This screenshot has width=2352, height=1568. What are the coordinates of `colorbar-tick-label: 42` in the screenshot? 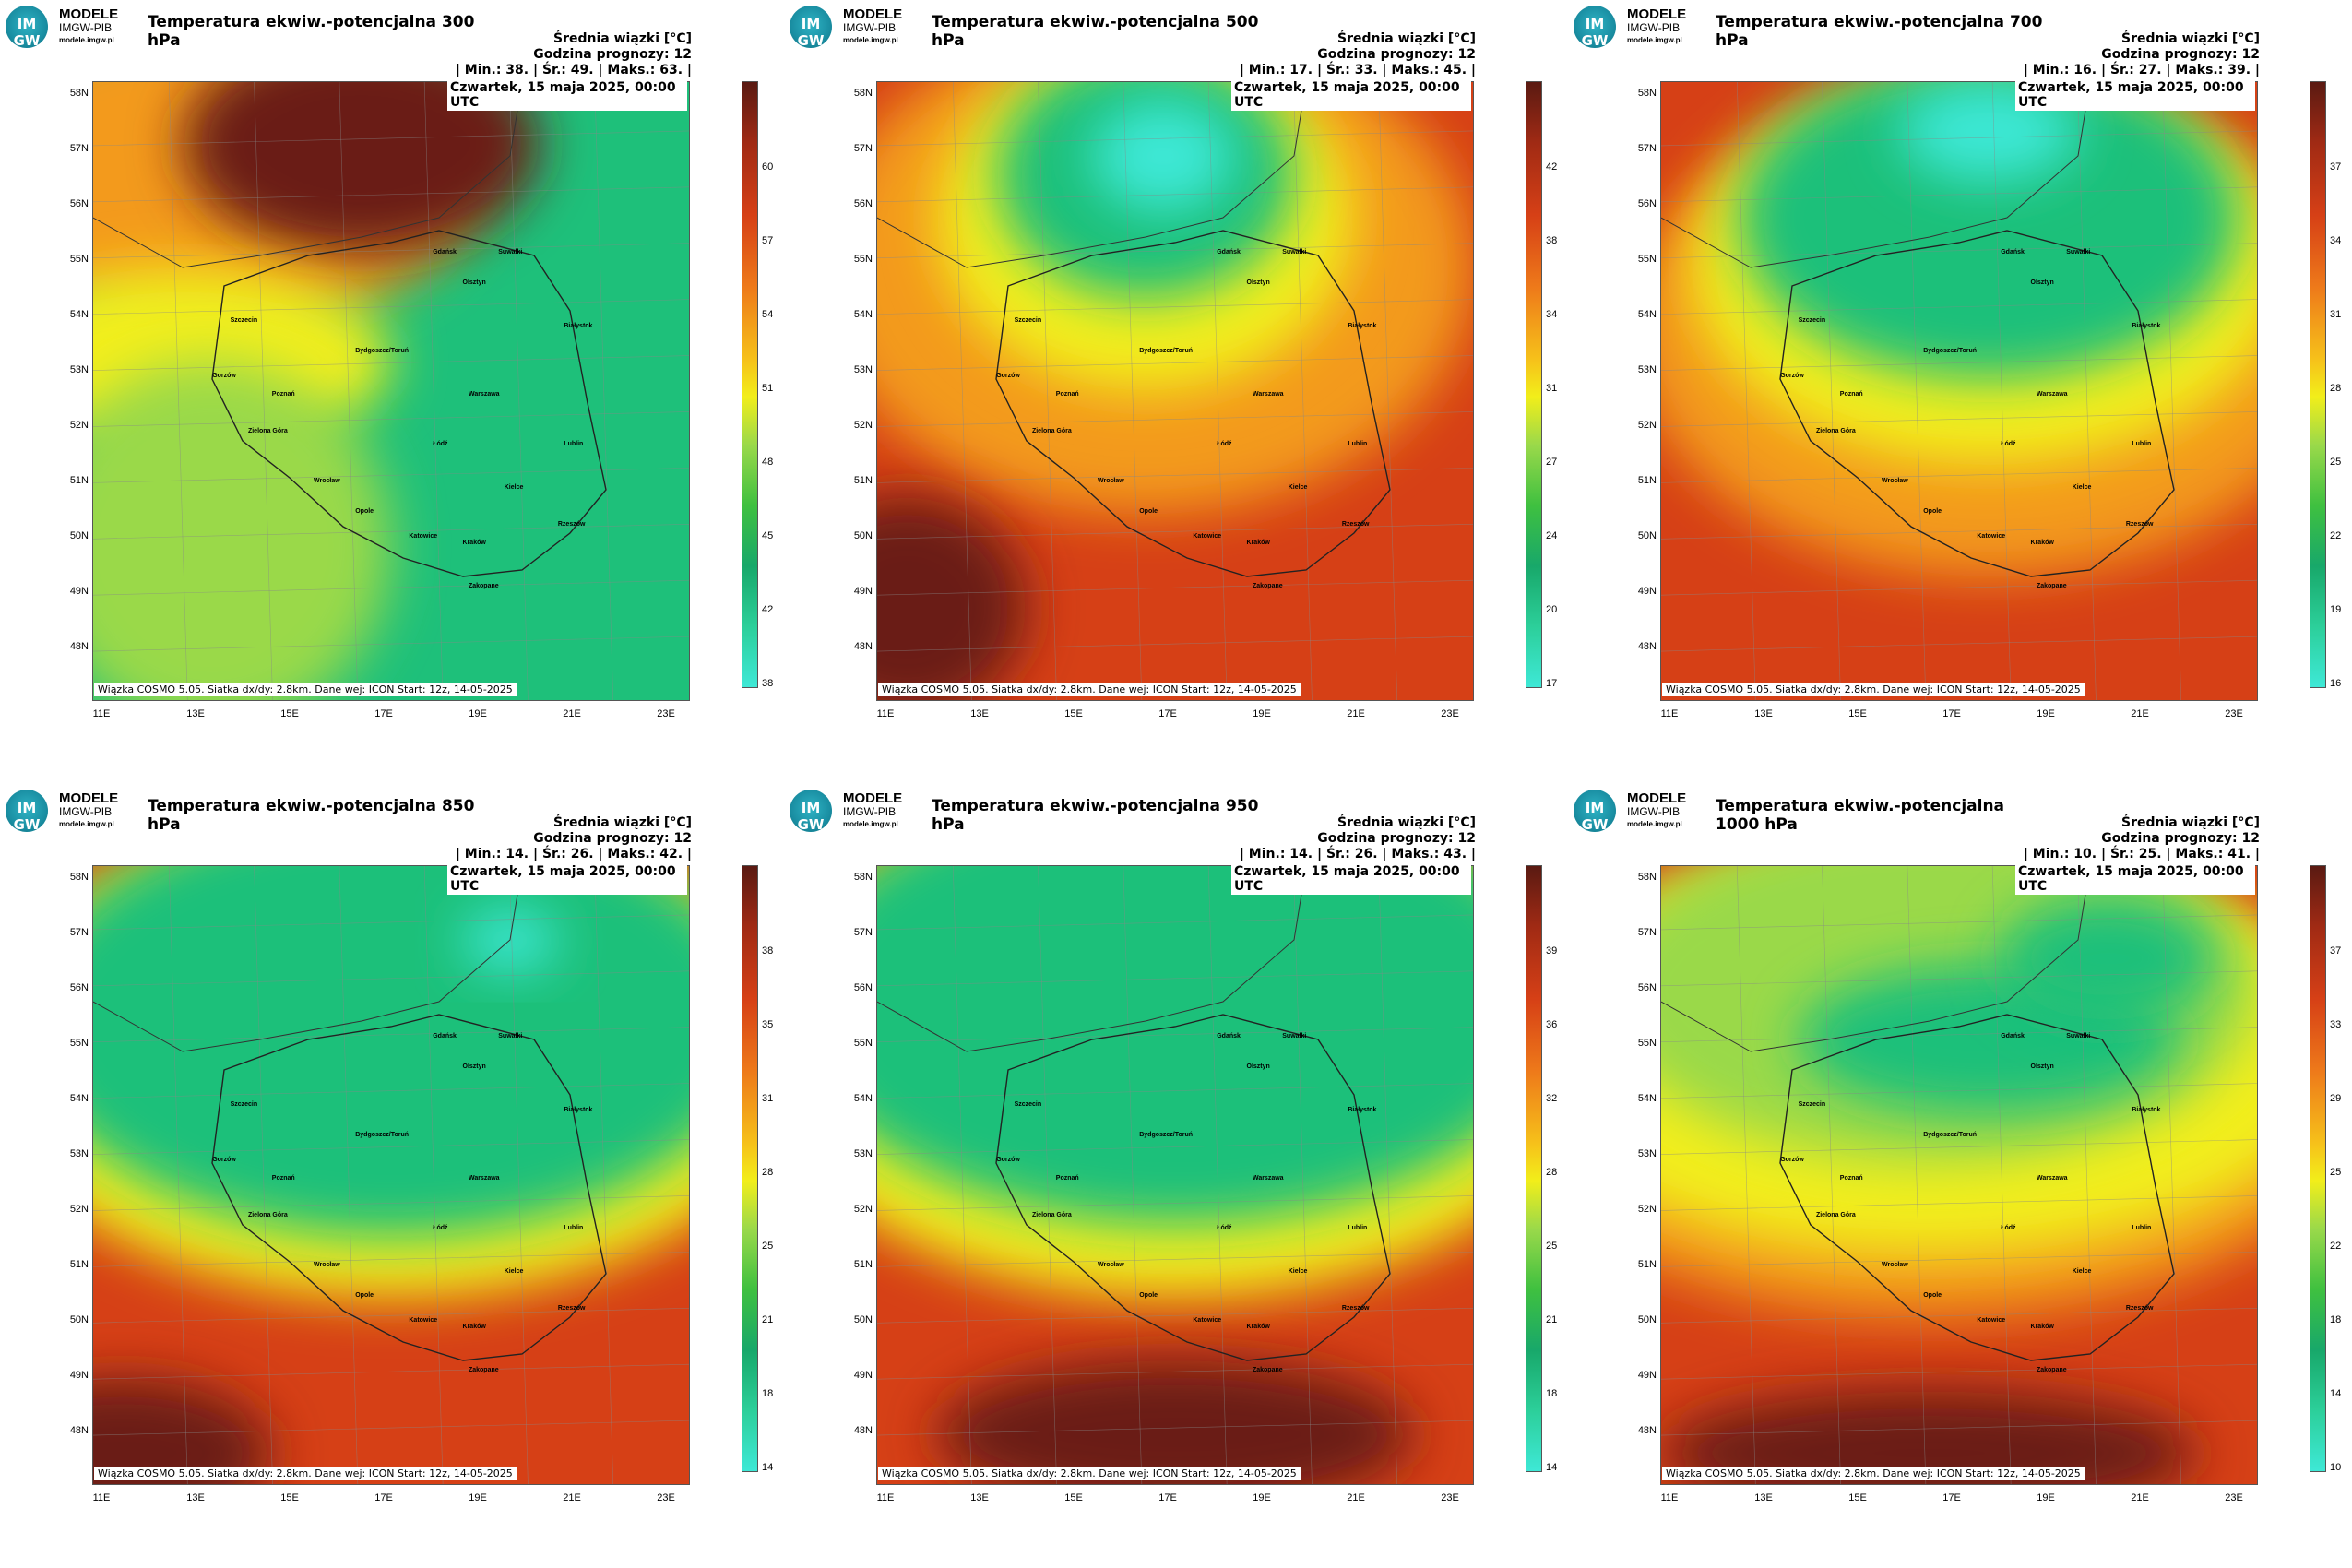 It's located at (768, 609).